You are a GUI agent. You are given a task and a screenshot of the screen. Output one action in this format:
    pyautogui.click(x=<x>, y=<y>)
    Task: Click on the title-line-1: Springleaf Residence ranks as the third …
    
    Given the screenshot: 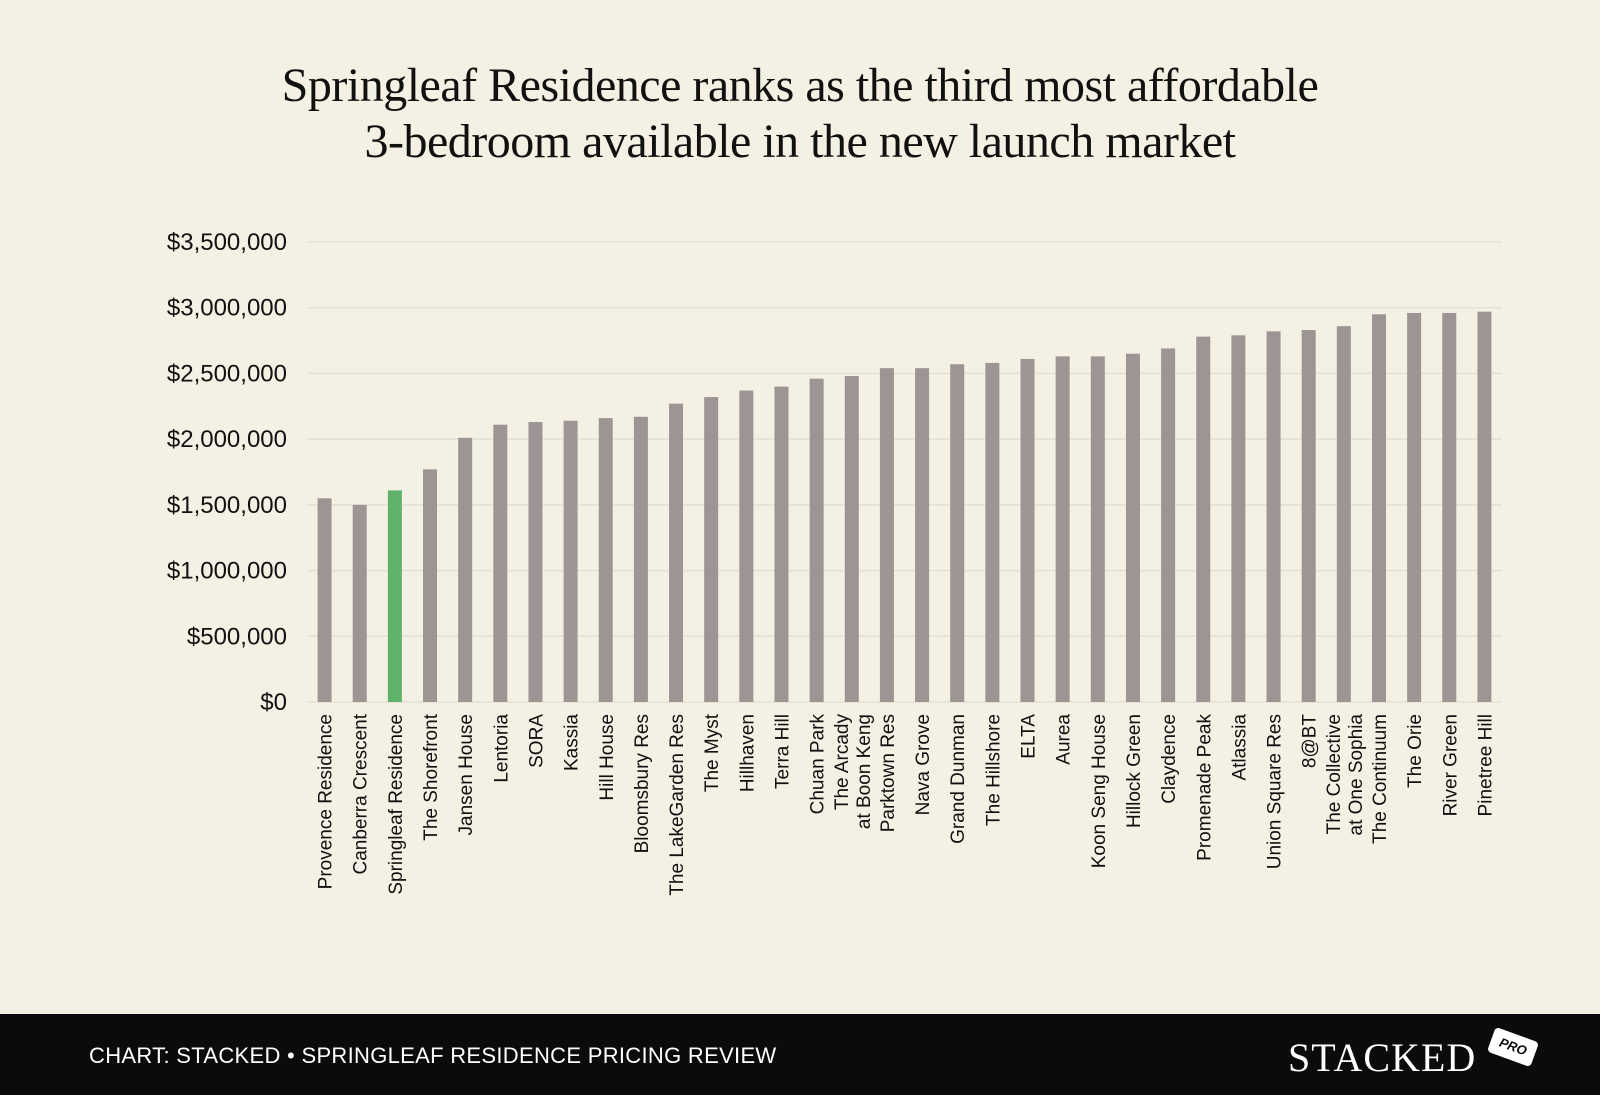 What is the action you would take?
    pyautogui.click(x=800, y=85)
    